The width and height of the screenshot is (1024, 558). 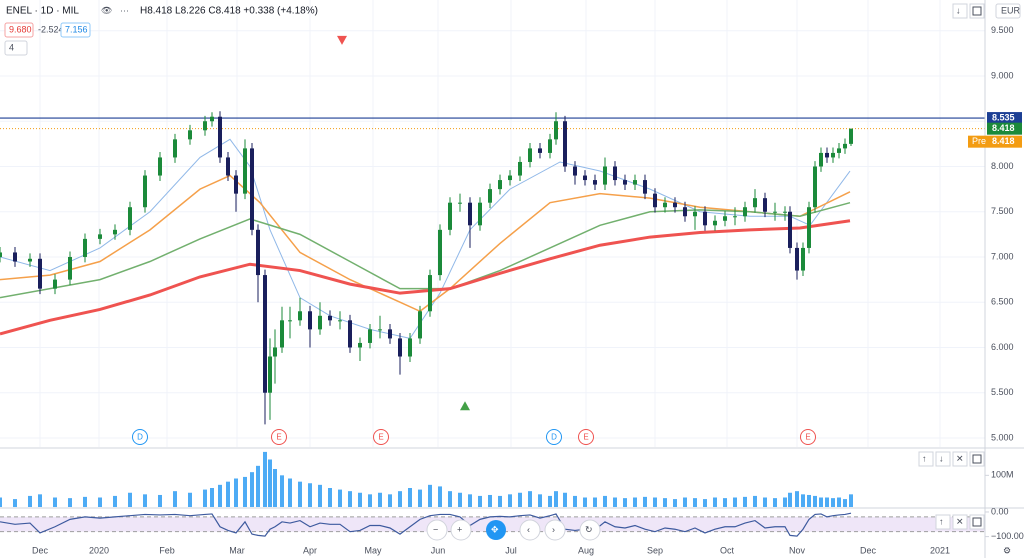 I want to click on y-tick-label: 5.500, so click(x=1002, y=392).